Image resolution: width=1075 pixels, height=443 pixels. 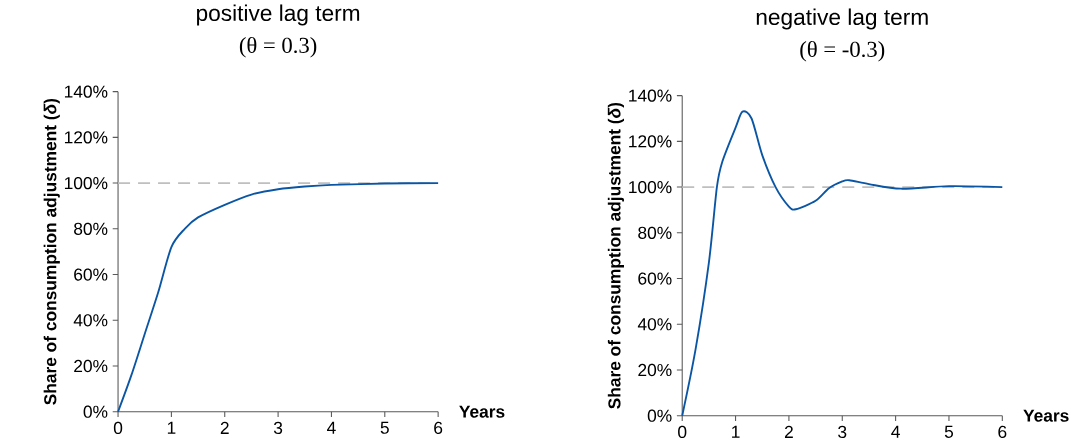 I want to click on chart-subtitle: (θ = -0.3), so click(x=842, y=51).